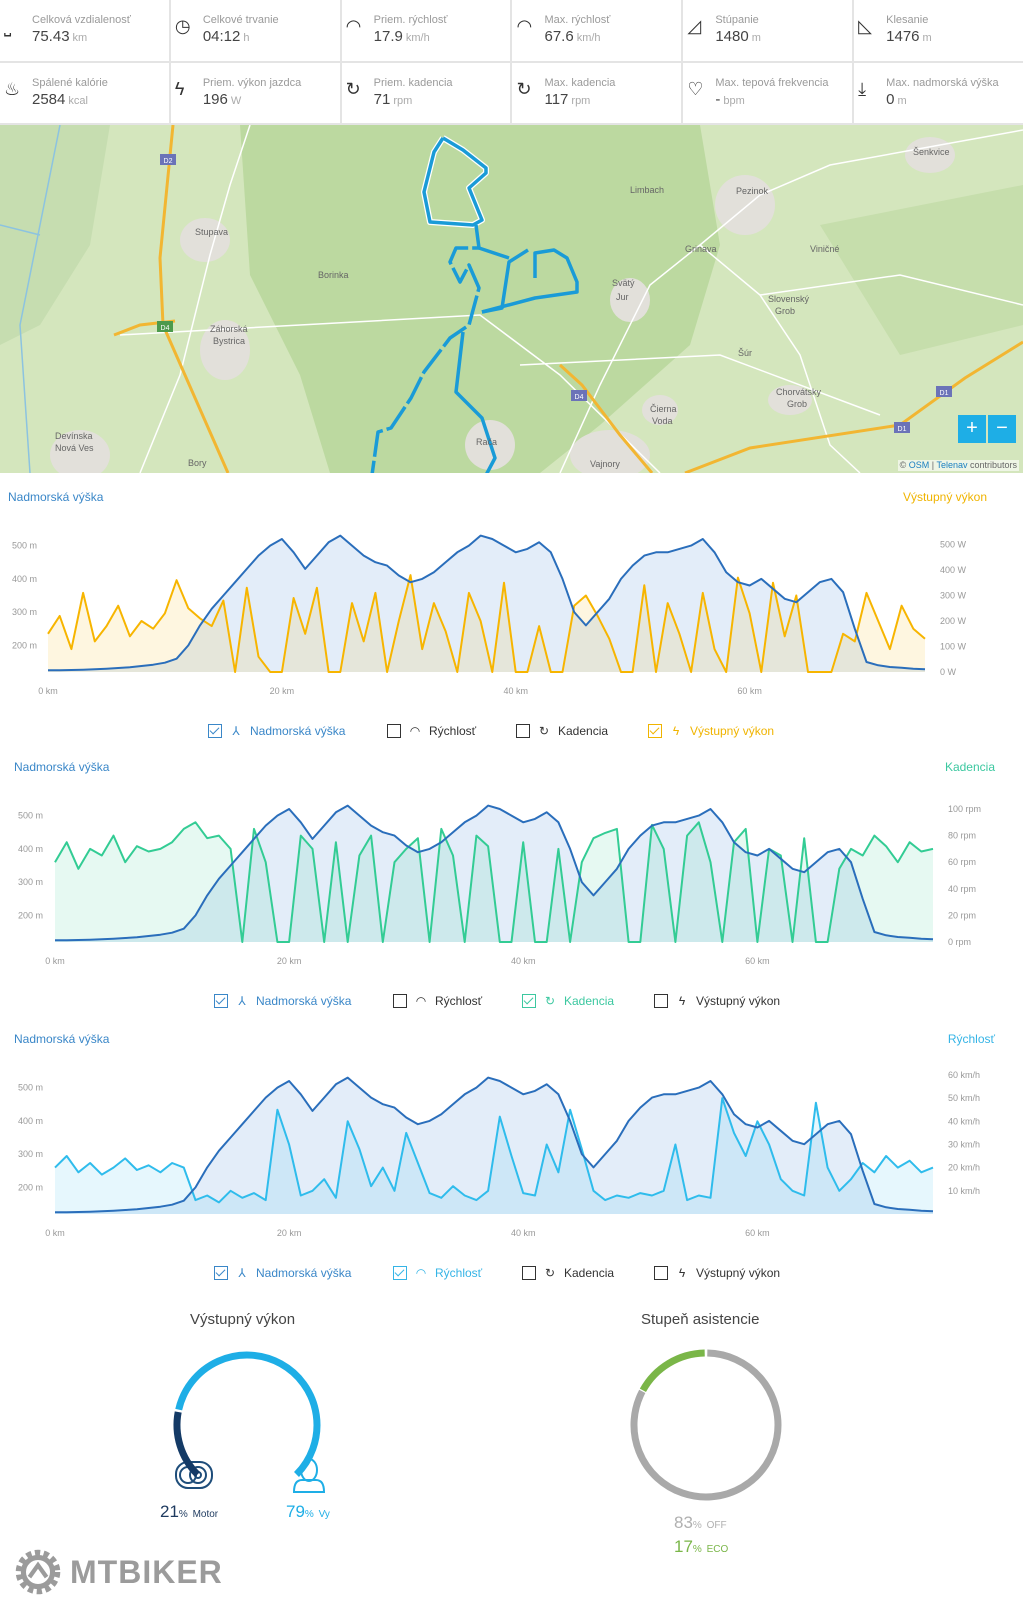 The height and width of the screenshot is (1600, 1023). Describe the element at coordinates (962, 836) in the screenshot. I see `y-right-tick-label: 80 rpm` at that location.